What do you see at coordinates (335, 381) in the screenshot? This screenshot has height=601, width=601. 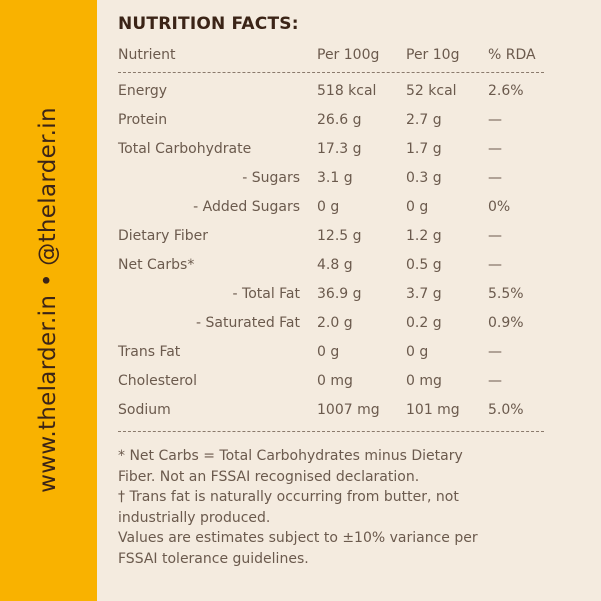 I see `per-100g-value: 0 mg` at bounding box center [335, 381].